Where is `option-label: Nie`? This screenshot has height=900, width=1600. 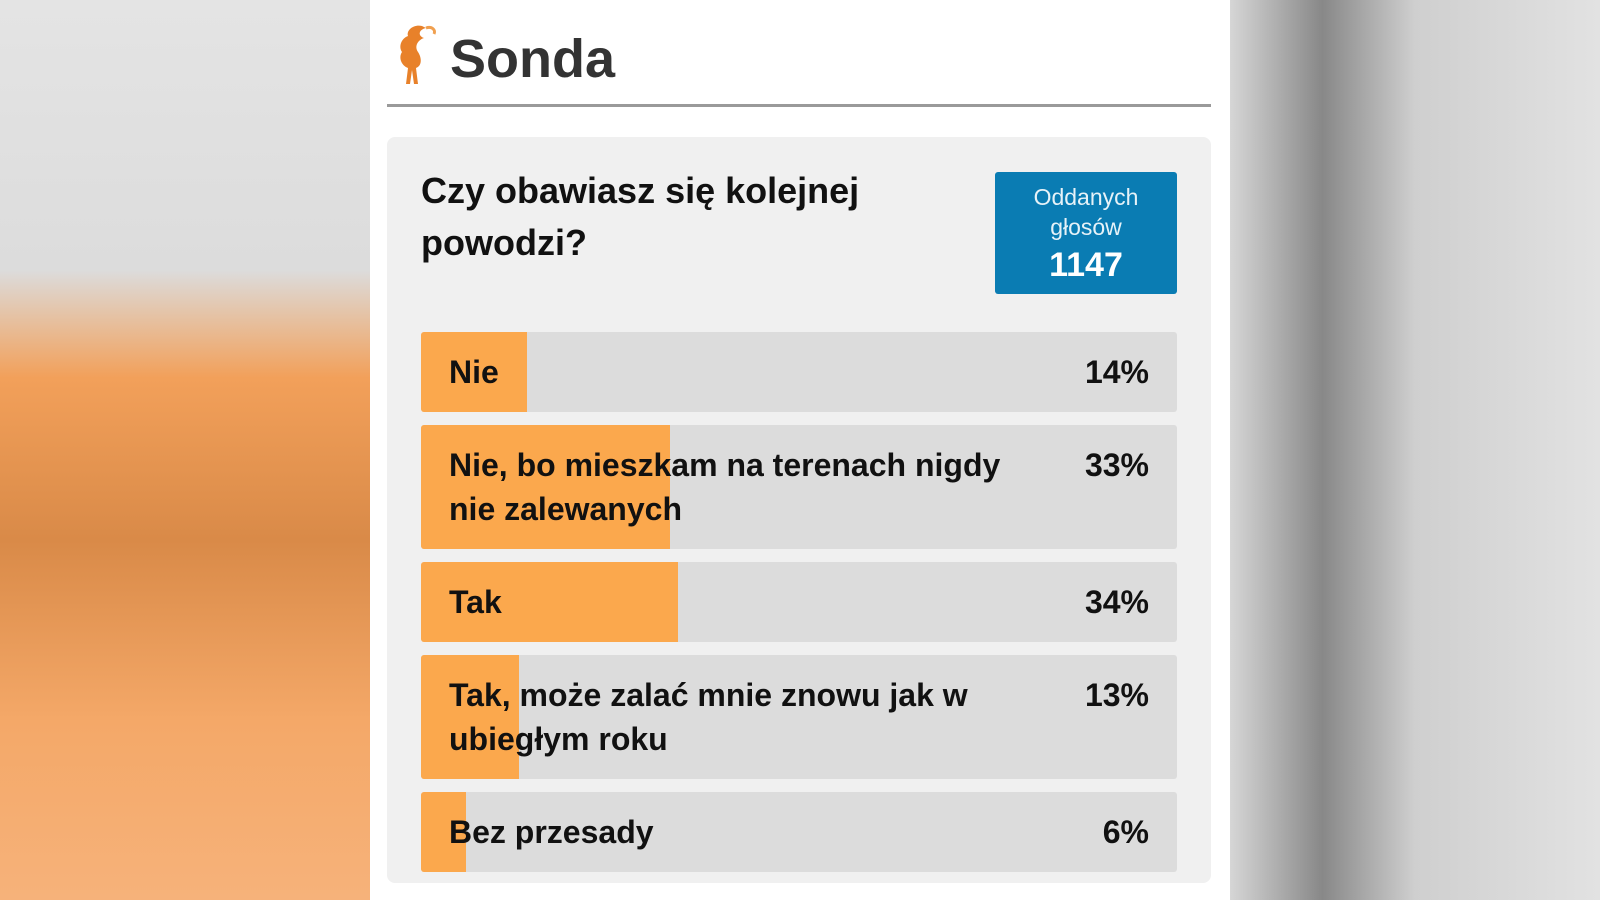 option-label: Nie is located at coordinates (474, 372).